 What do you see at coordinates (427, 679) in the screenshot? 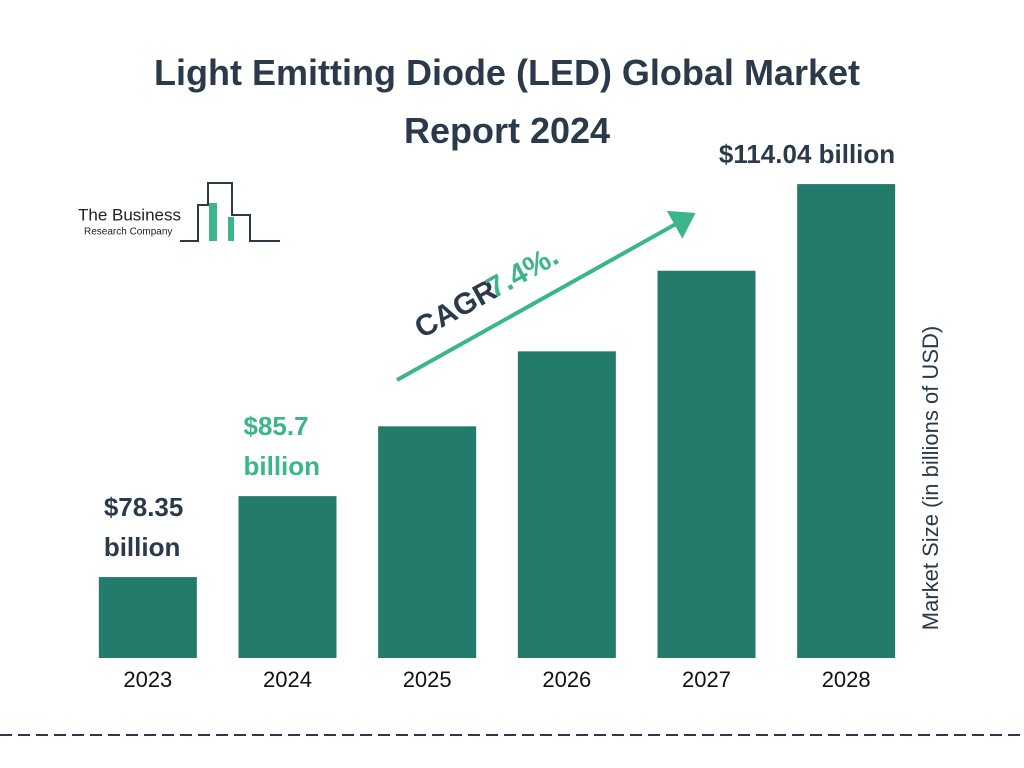
I see `x-tick-label: 2025` at bounding box center [427, 679].